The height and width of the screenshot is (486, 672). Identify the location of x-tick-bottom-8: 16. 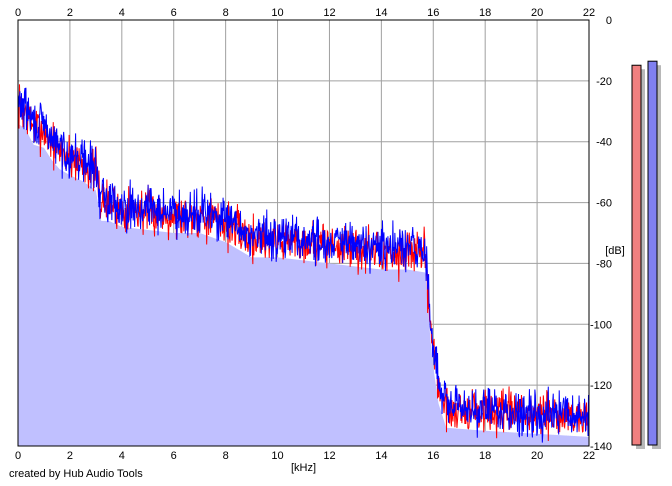
(433, 456).